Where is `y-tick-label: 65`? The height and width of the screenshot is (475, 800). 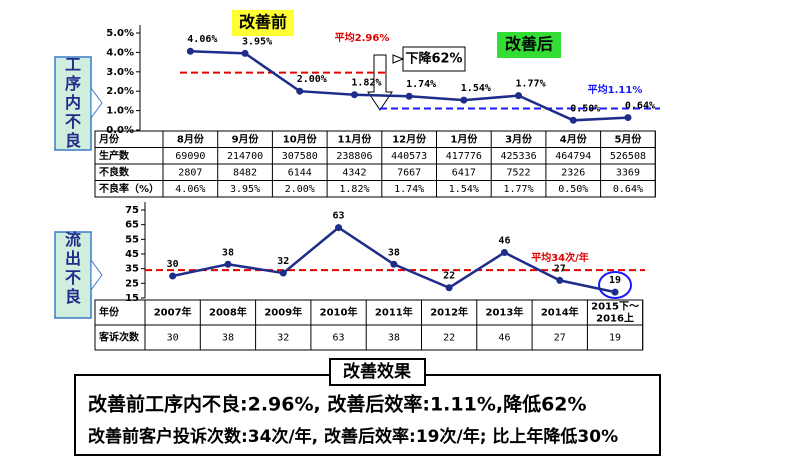
y-tick-label: 65 is located at coordinates (132, 225).